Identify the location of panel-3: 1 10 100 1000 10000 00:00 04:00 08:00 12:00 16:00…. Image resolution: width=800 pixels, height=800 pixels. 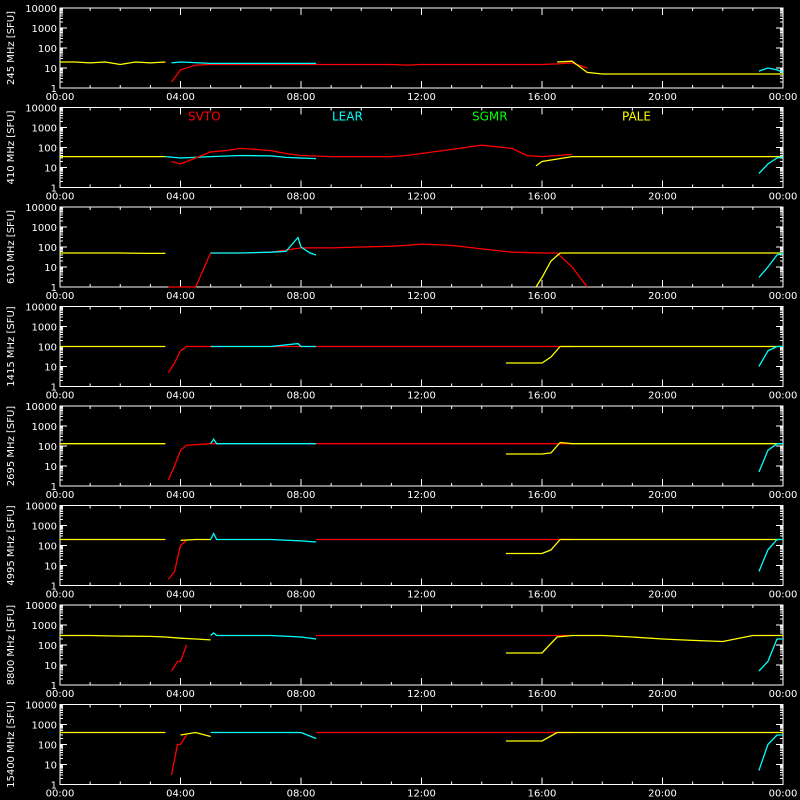
(401, 252).